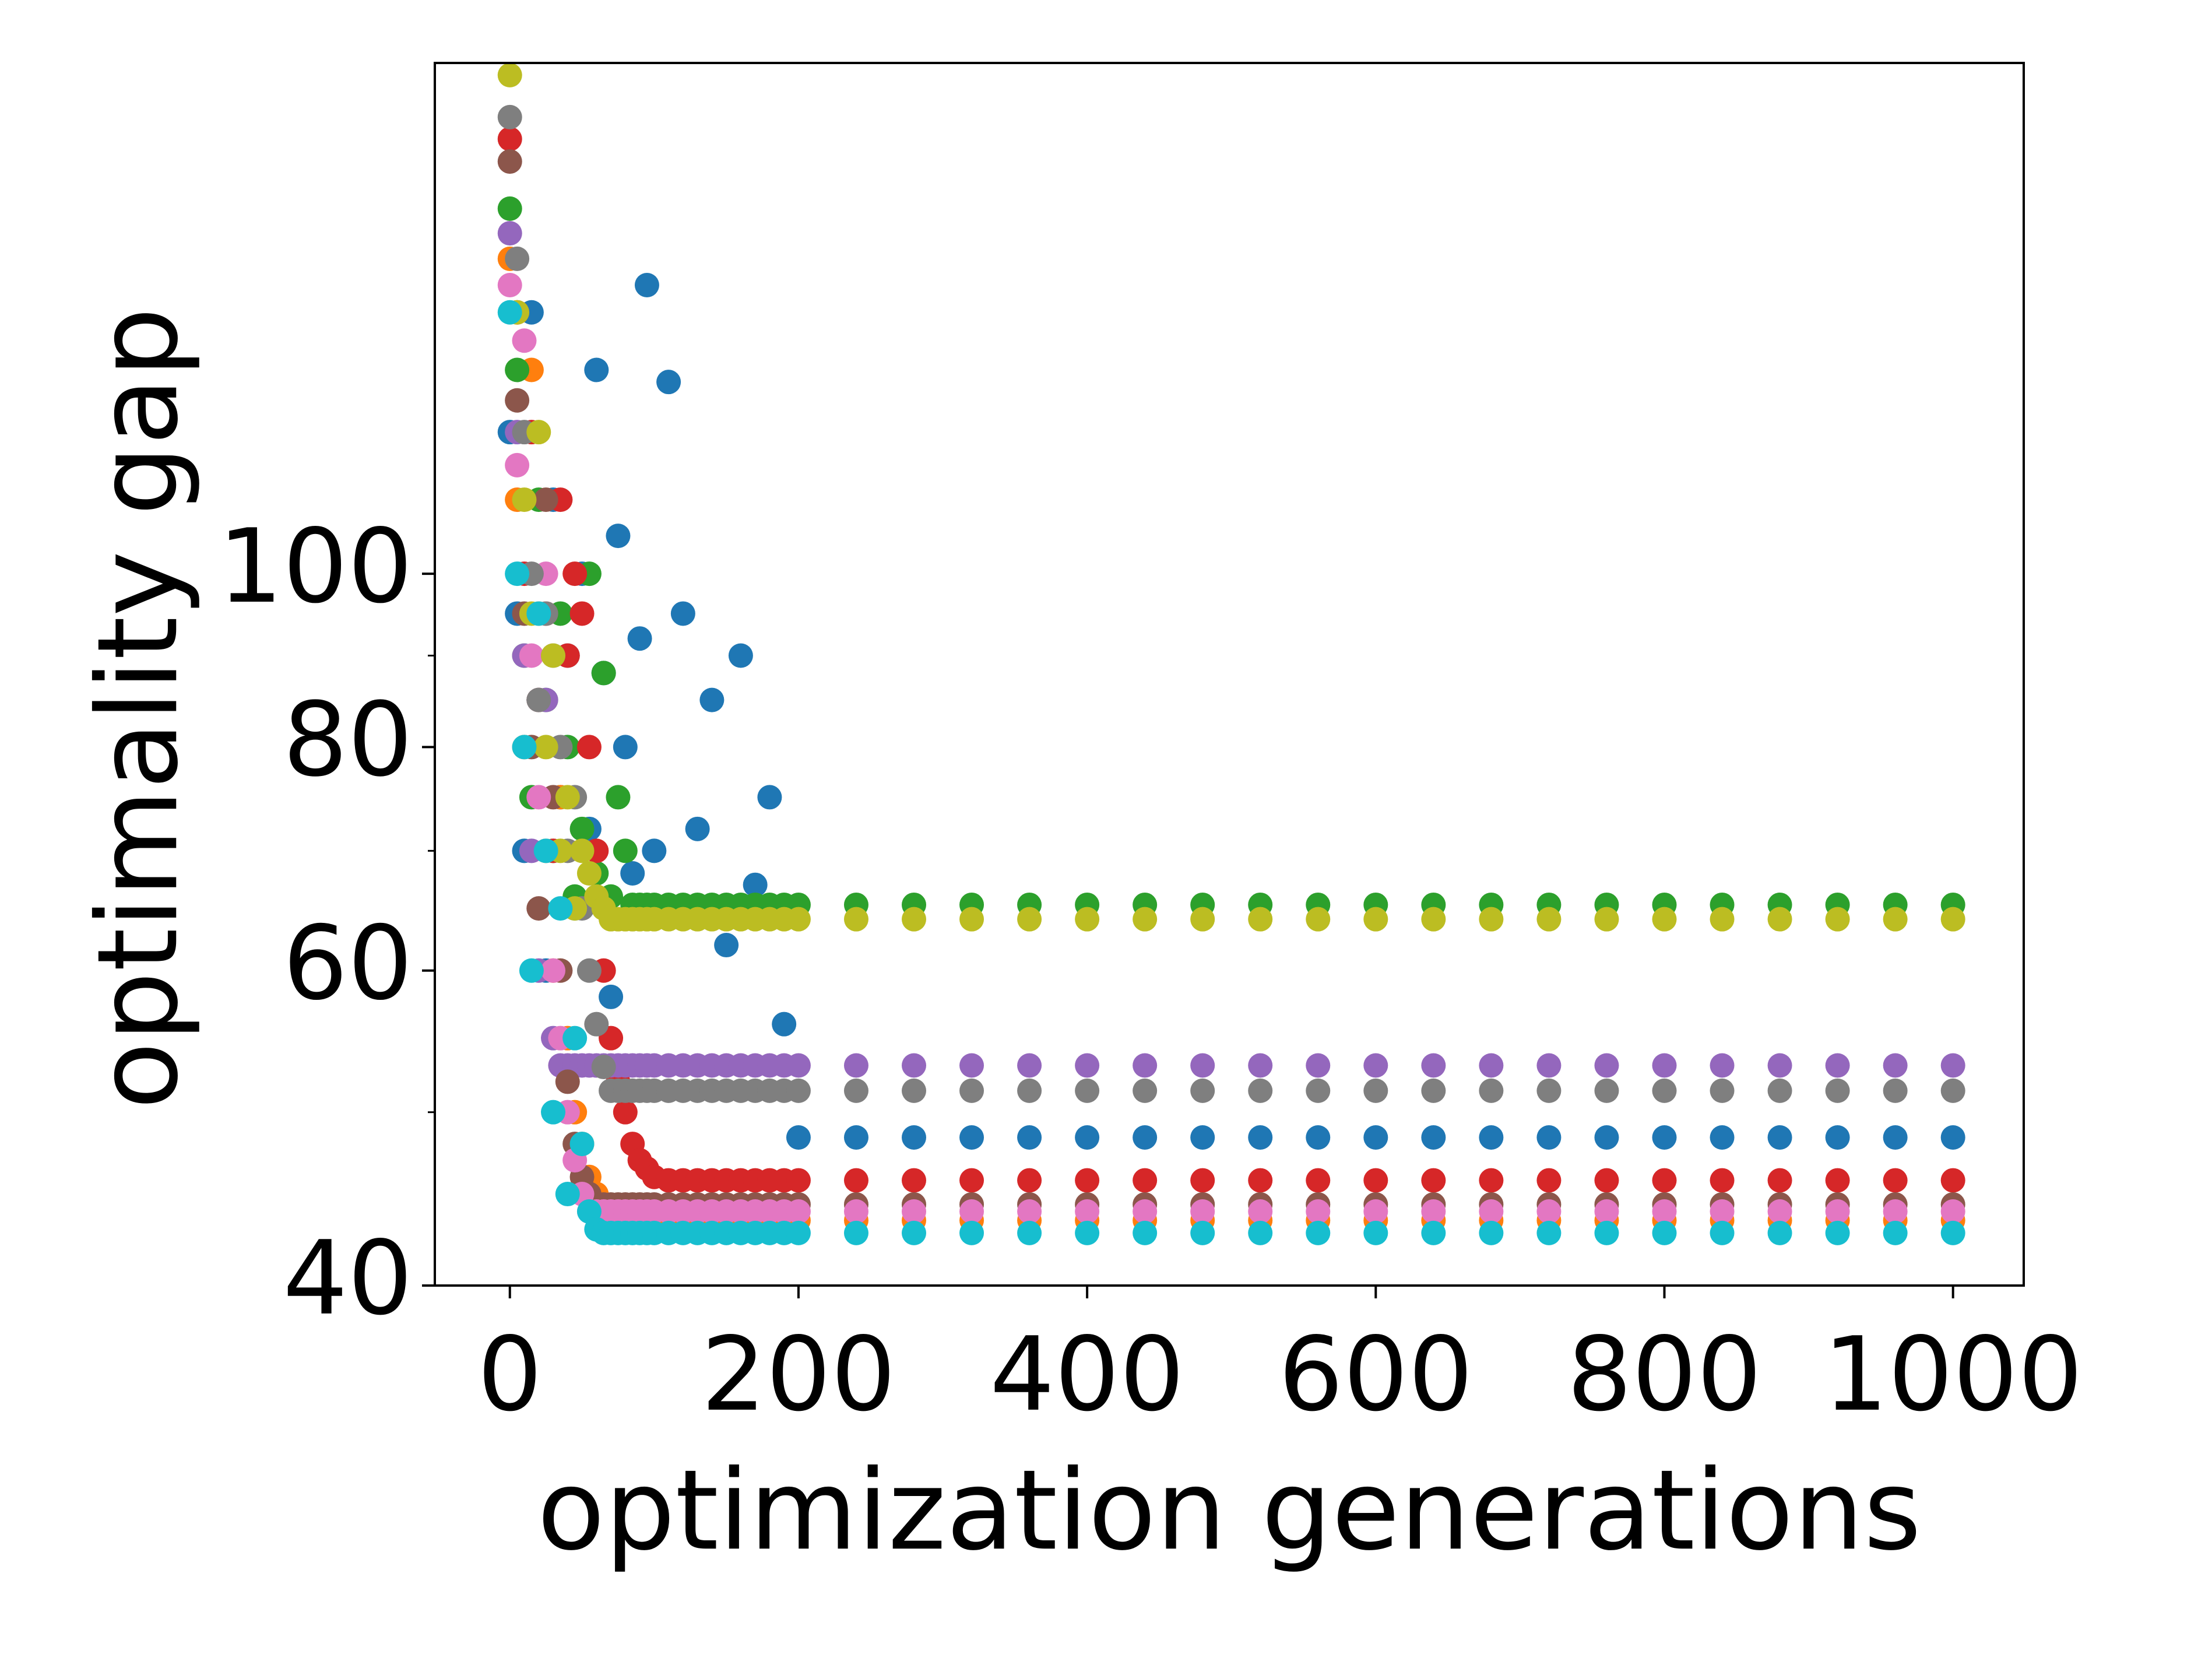  Describe the element at coordinates (1229, 1510) in the screenshot. I see `x-axis-label: optimization generations` at that location.